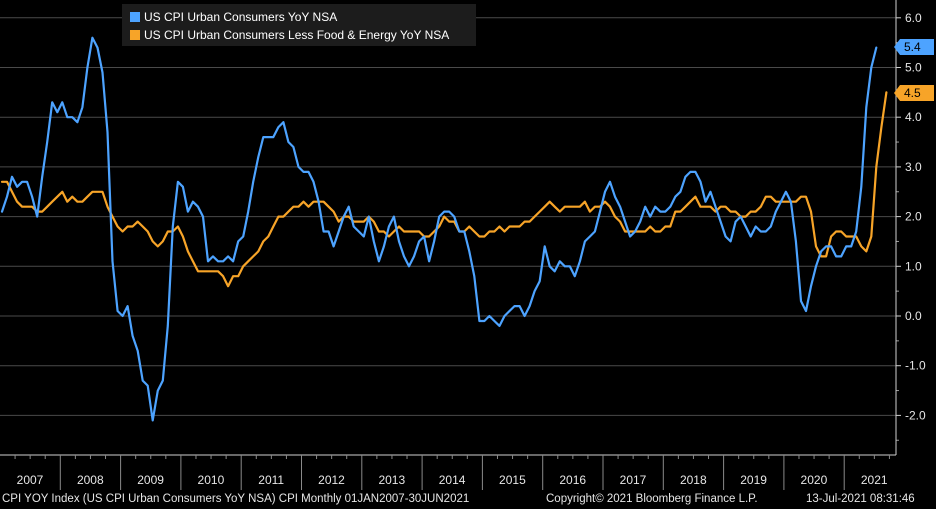 The height and width of the screenshot is (509, 936). I want to click on last-value-tag-core-cpi: 4.5, so click(914, 93).